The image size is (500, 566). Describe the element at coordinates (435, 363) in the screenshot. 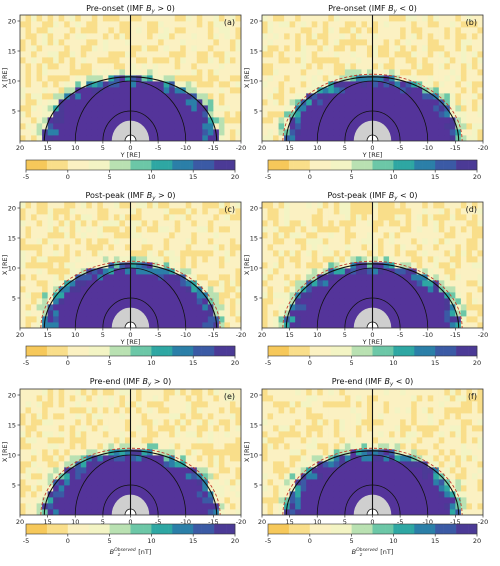

I see `colorbar-tick-label: 15` at that location.